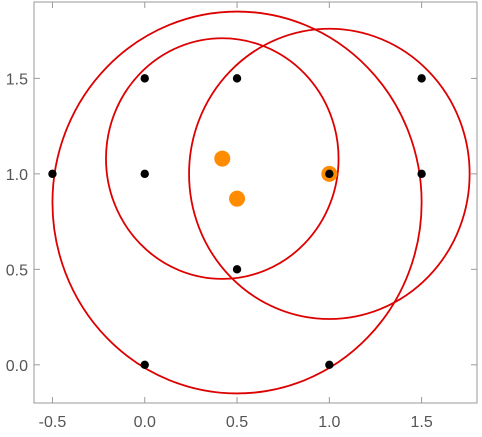 Image resolution: width=482 pixels, height=437 pixels. What do you see at coordinates (237, 422) in the screenshot?
I see `x-tick-label: 0.5` at bounding box center [237, 422].